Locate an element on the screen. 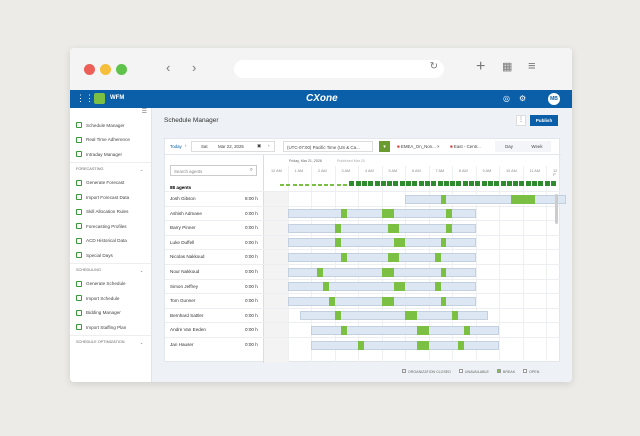  table-row: Andre Van Eeden 0:00 h is located at coordinates (363, 329).